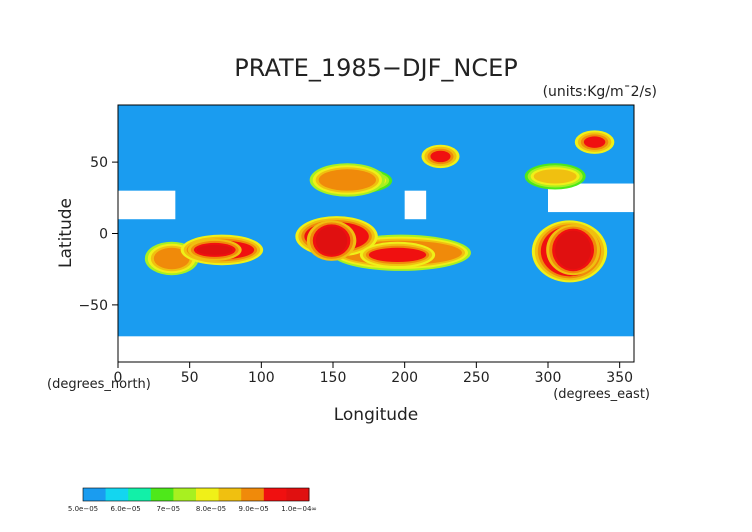 Image resolution: width=752 pixels, height=532 pixels. I want to click on y-ticks: 50 0 −50, so click(98, 234).